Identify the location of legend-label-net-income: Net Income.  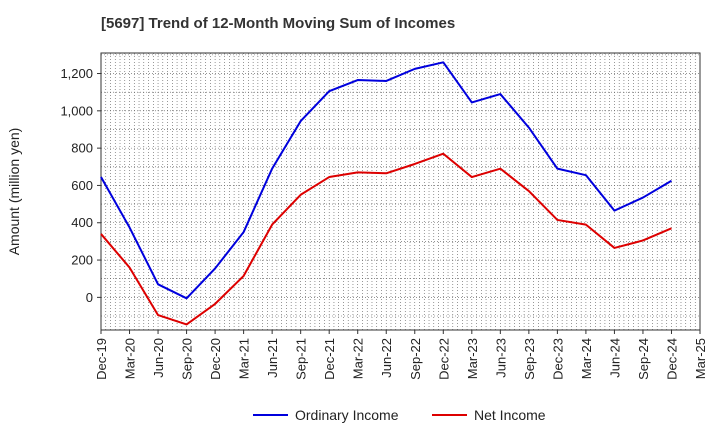
(510, 415).